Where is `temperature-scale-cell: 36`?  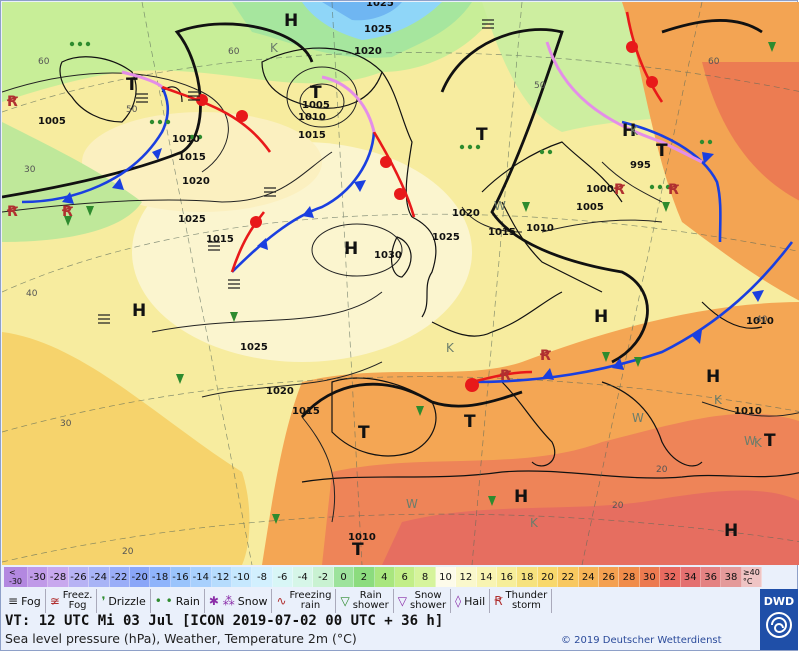 temperature-scale-cell: 36 is located at coordinates (711, 577).